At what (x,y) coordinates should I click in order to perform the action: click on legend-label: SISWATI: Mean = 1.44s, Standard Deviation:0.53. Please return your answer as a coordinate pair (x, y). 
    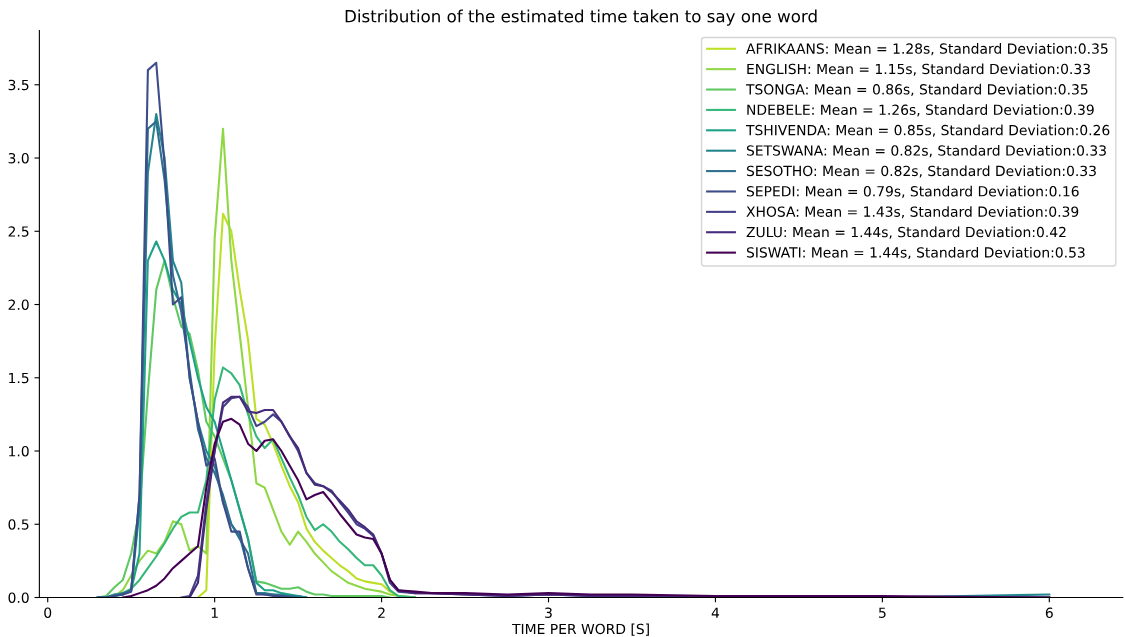
    Looking at the image, I should click on (915, 253).